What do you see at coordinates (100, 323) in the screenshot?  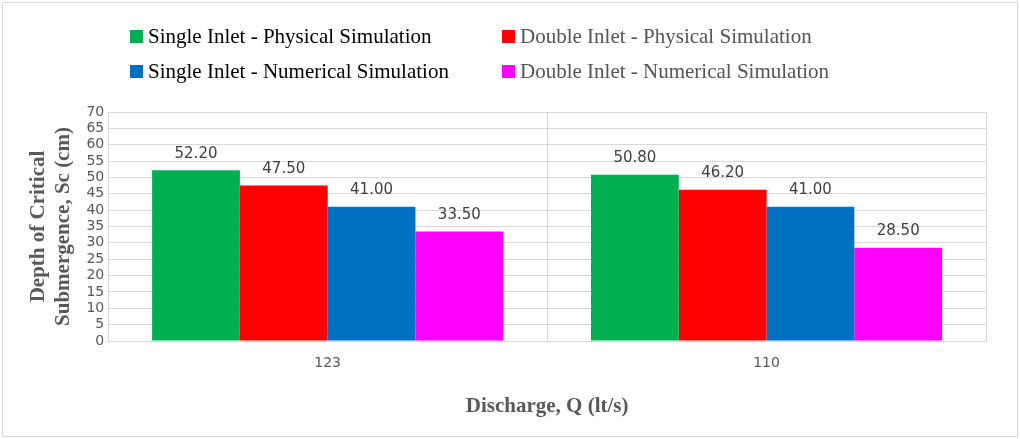 I see `y-tick-label: 5` at bounding box center [100, 323].